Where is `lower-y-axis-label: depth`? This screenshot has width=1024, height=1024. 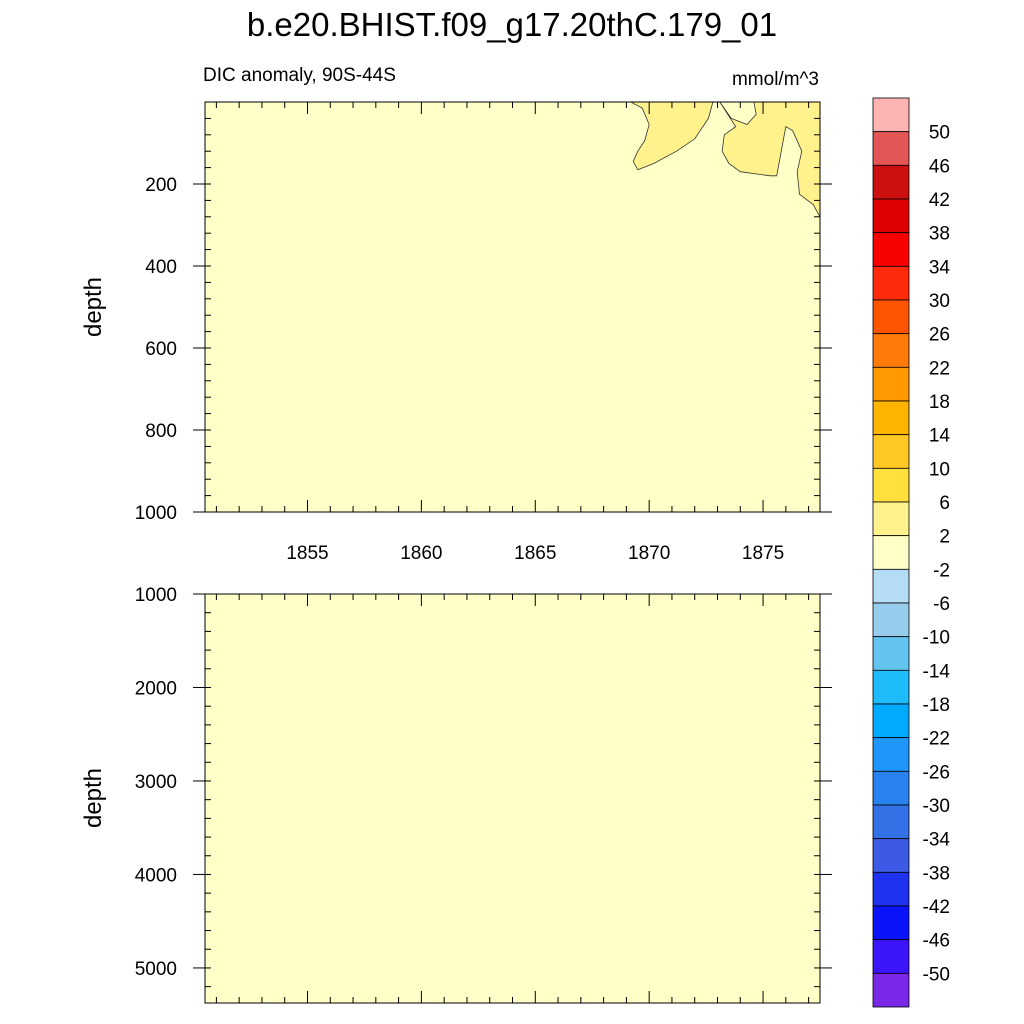 lower-y-axis-label: depth is located at coordinates (93, 798).